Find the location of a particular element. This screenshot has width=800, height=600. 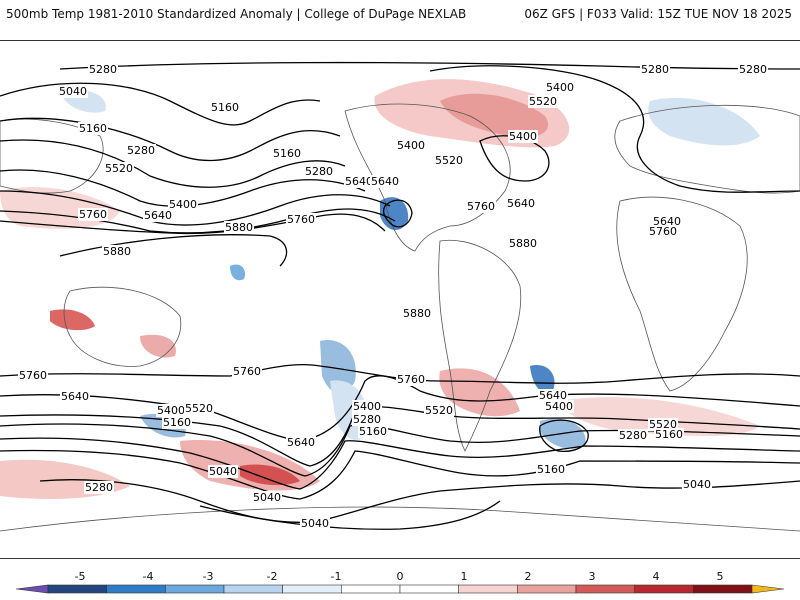

cool-anomaly-central-pacific is located at coordinates (338, 367).